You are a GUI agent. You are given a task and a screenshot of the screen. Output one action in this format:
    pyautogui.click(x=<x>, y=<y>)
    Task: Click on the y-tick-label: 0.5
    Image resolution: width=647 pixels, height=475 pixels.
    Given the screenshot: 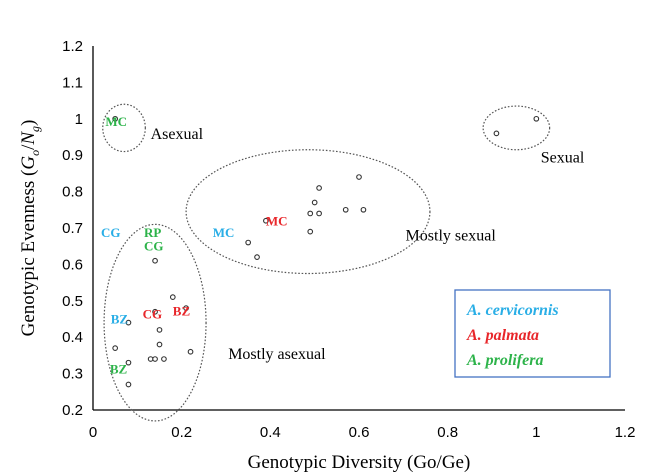 What is the action you would take?
    pyautogui.click(x=72, y=301)
    